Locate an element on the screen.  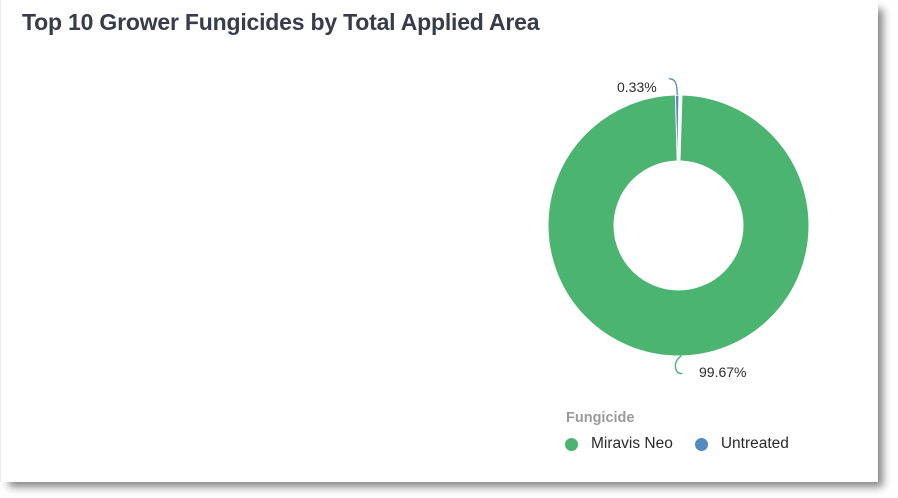
data-label-miravis-neo: 99.67% is located at coordinates (723, 372).